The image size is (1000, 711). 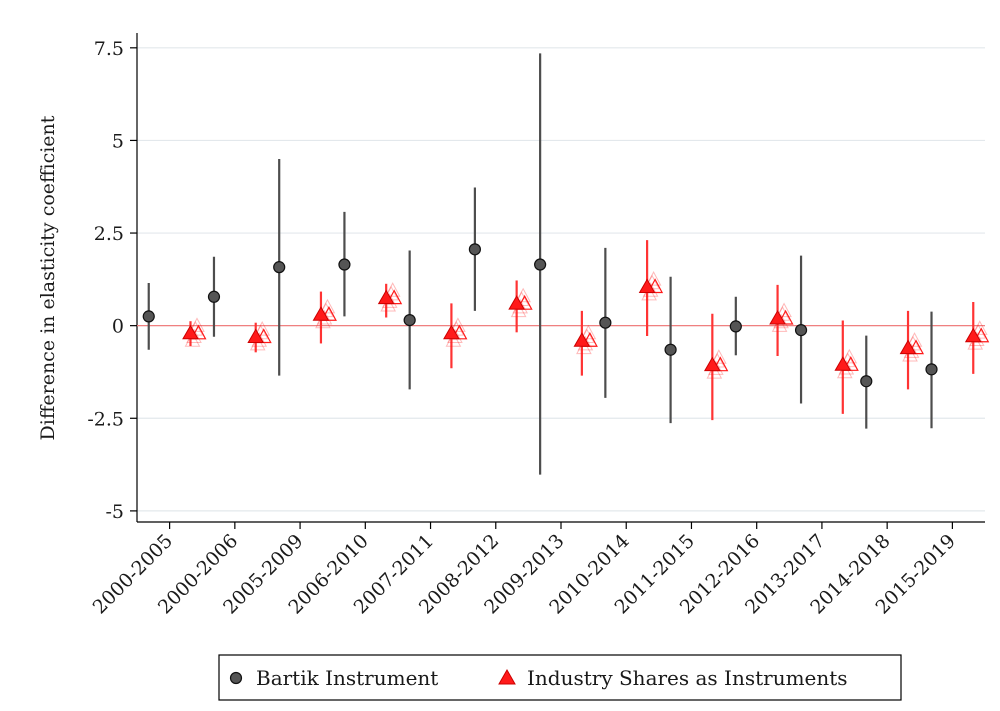 I want to click on legend-box, so click(x=560, y=677).